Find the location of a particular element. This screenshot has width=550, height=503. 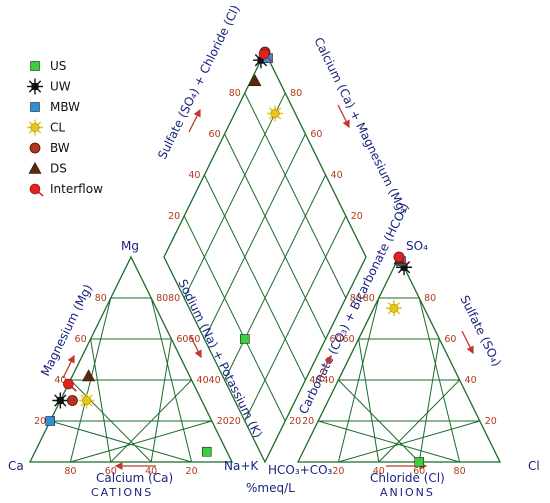

legend-label-bw: BW is located at coordinates (60, 148).